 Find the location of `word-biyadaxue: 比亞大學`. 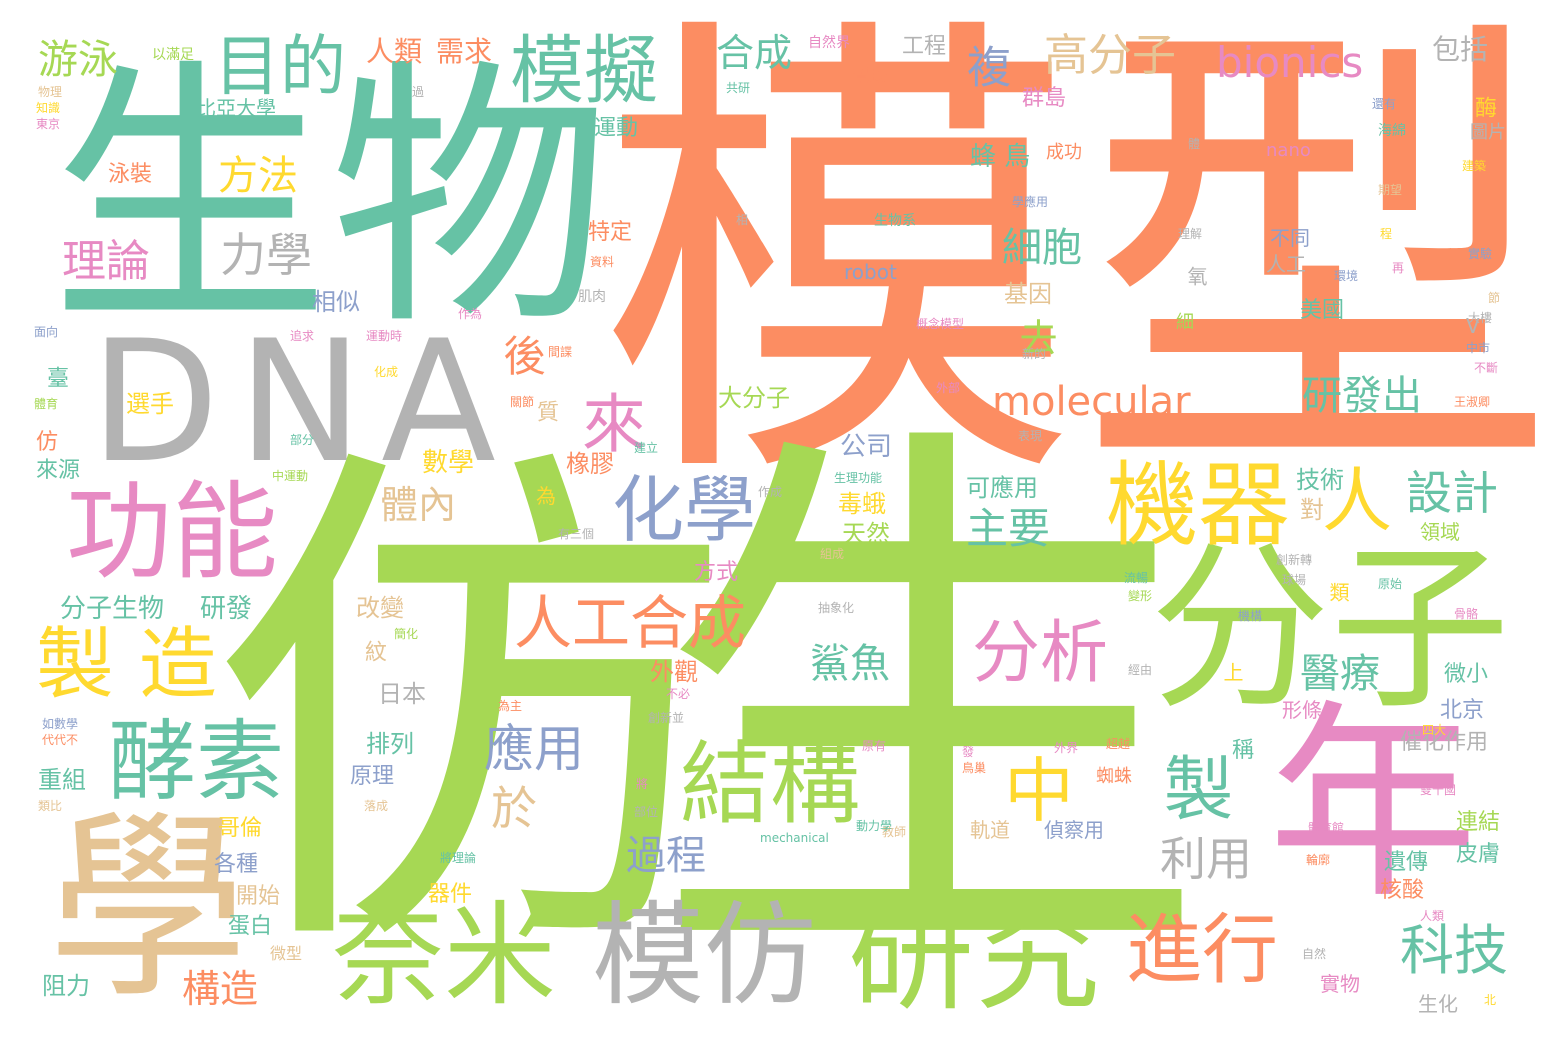

word-biyadaxue: 比亞大學 is located at coordinates (236, 108).